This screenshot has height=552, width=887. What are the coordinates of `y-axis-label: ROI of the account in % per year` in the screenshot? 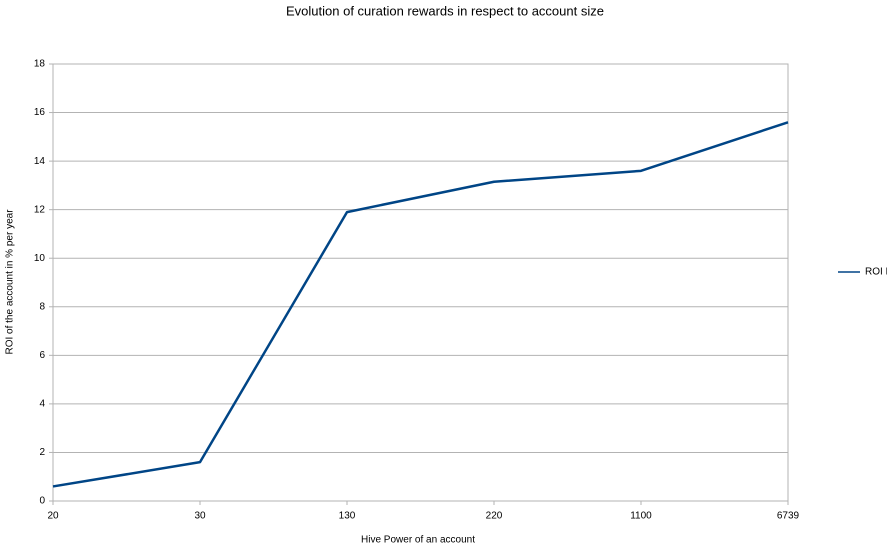 It's located at (10, 282).